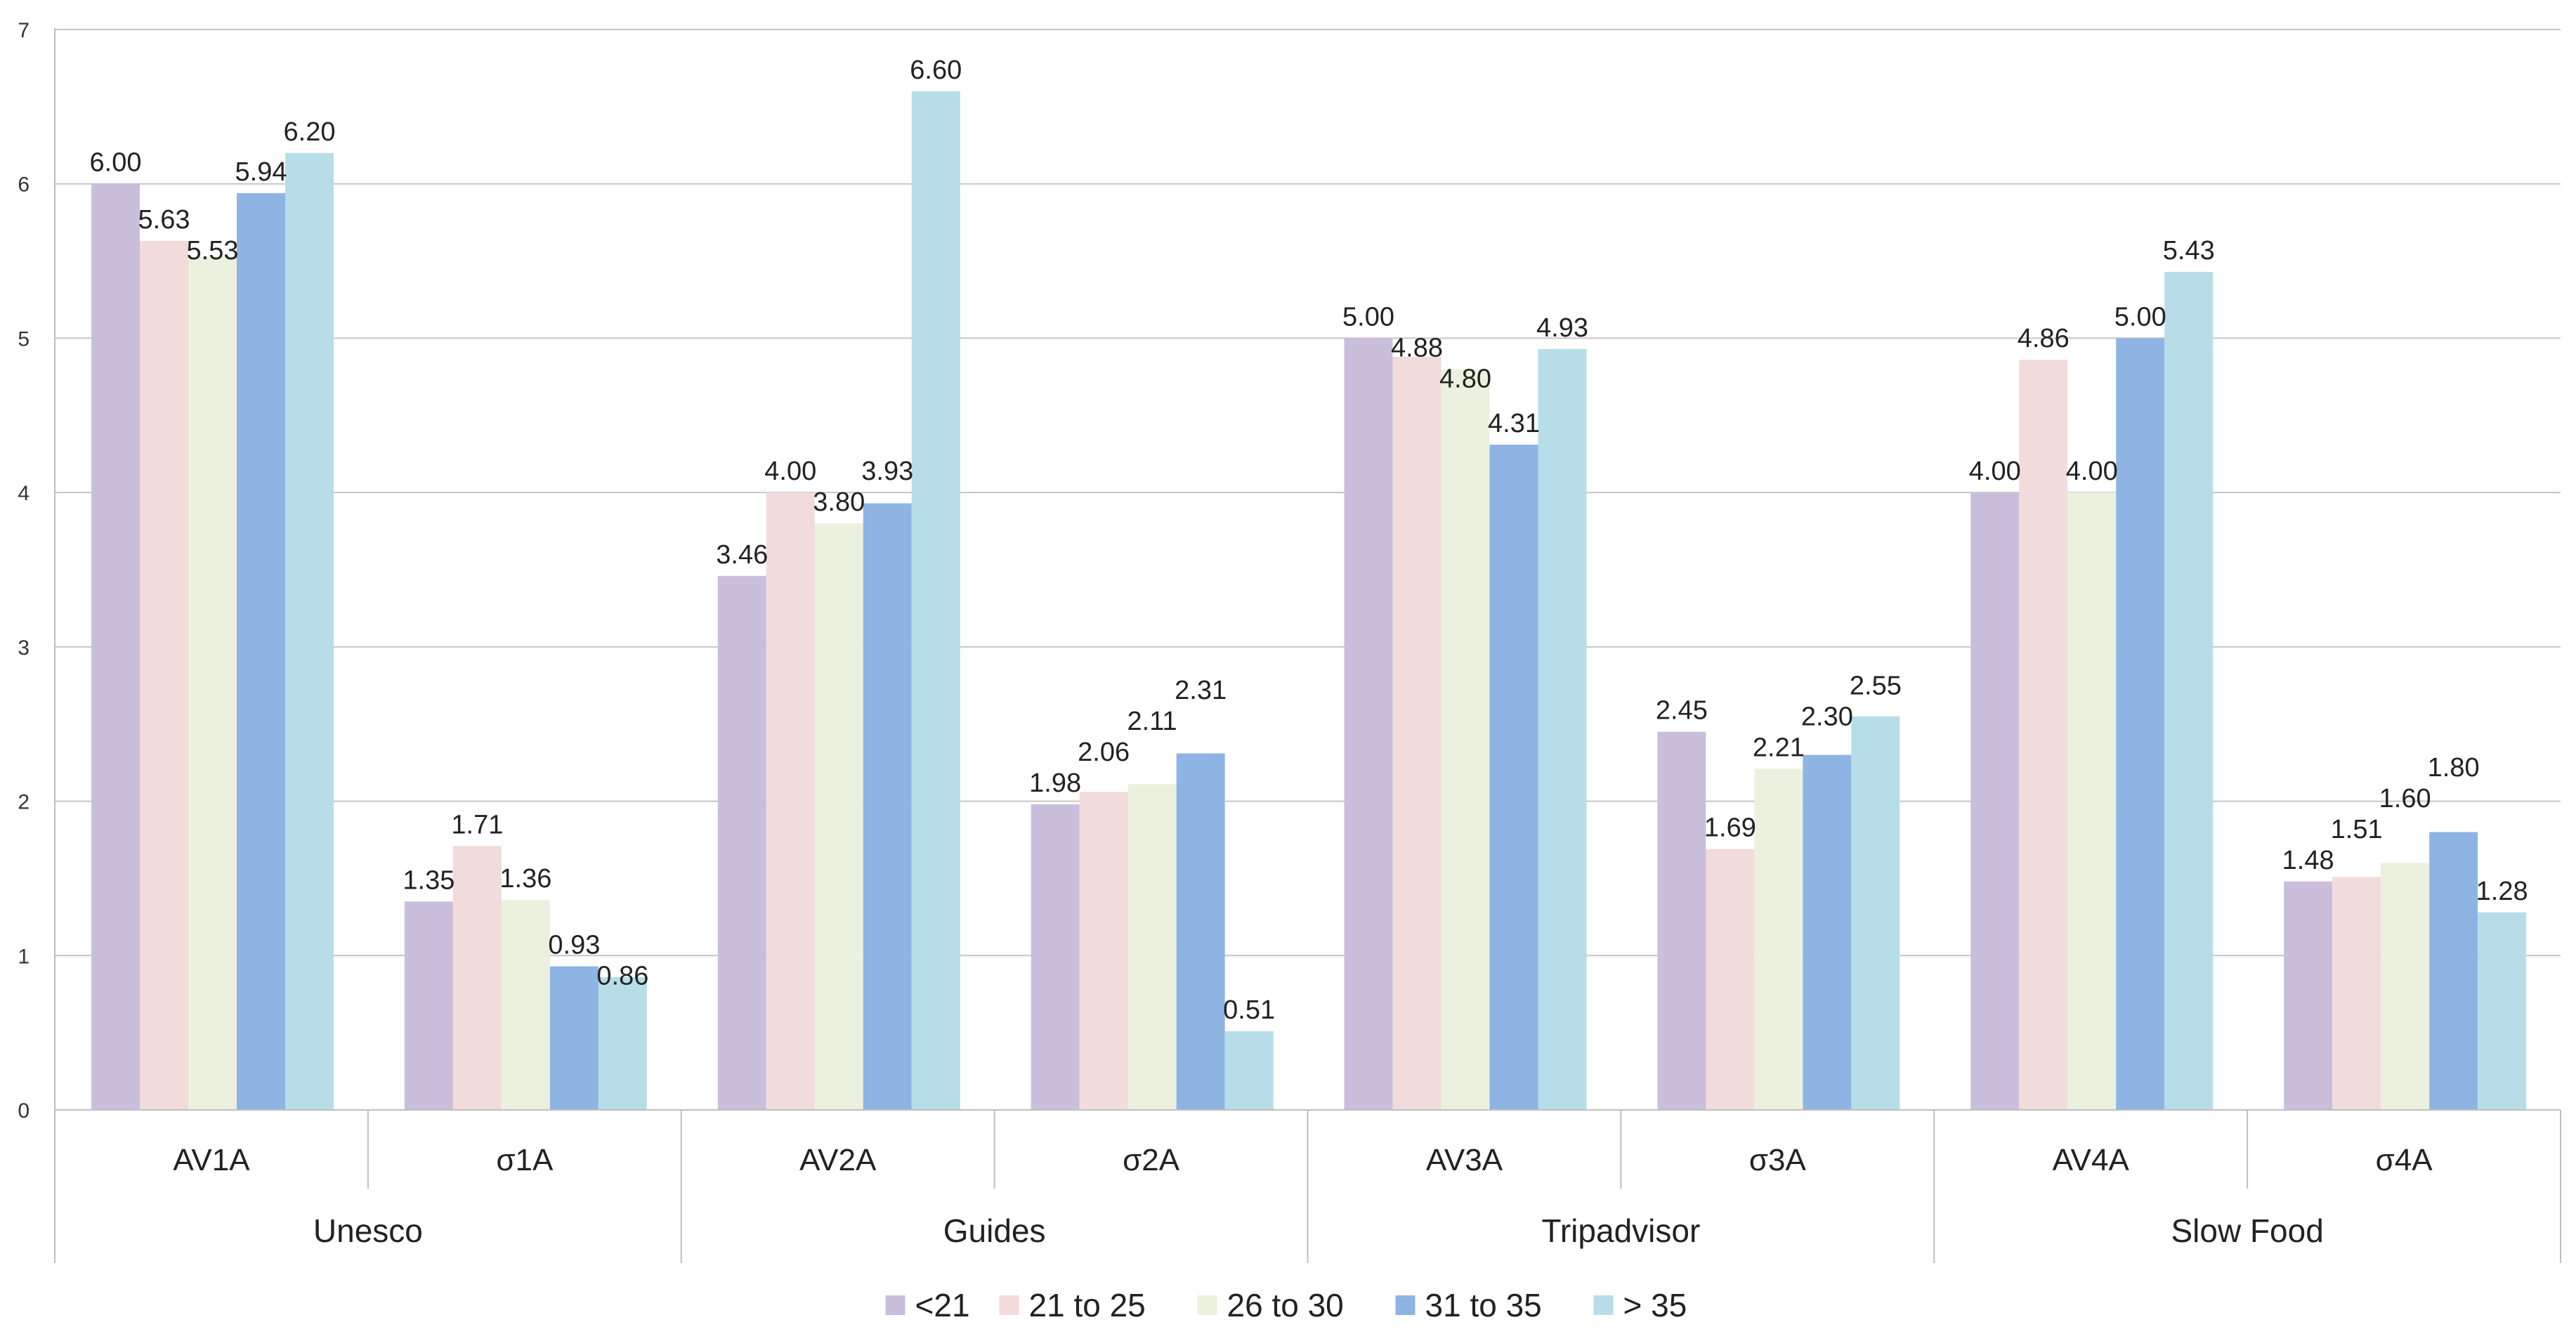 Image resolution: width=2576 pixels, height=1334 pixels. Describe the element at coordinates (1876, 685) in the screenshot. I see `data-label: 2.55` at that location.